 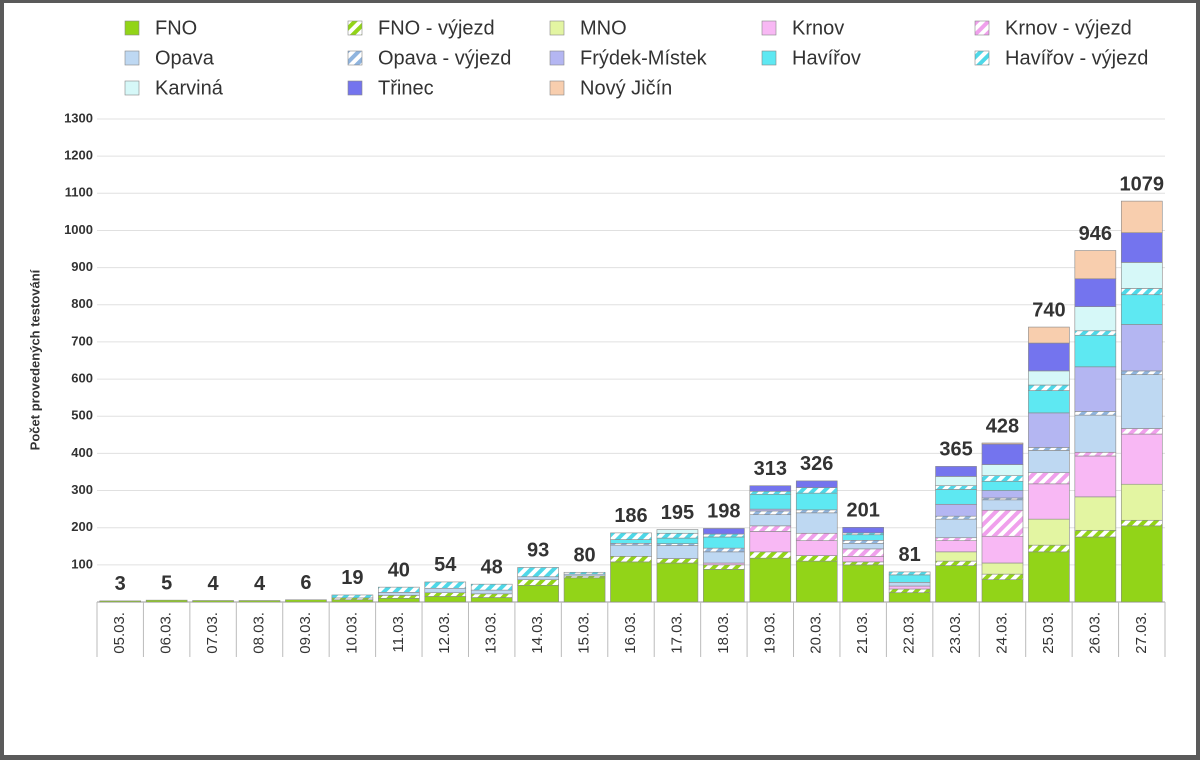 I want to click on total-label: 80, so click(x=584, y=556).